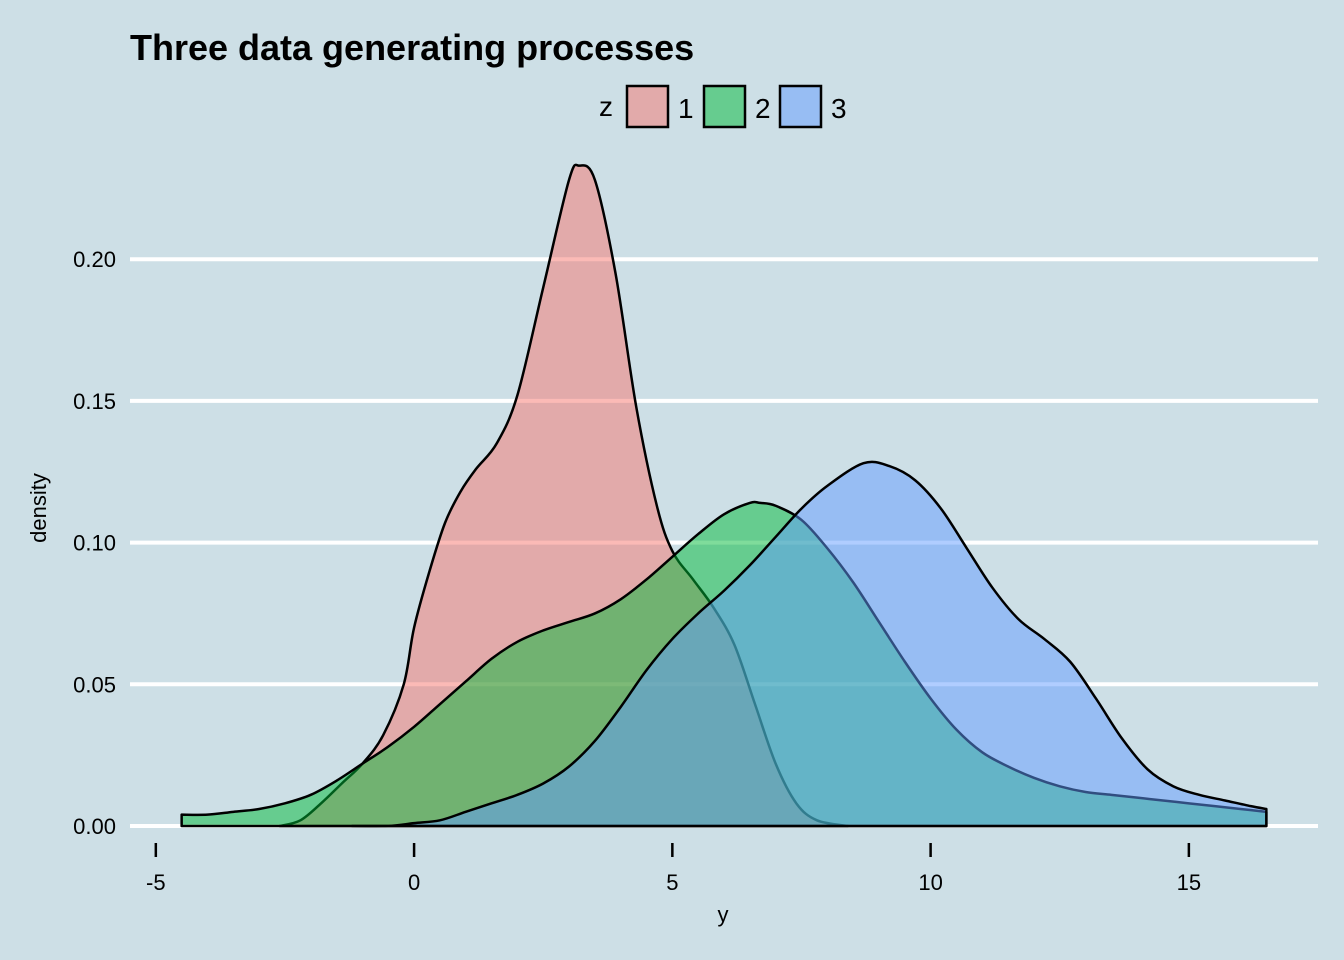  What do you see at coordinates (94, 259) in the screenshot?
I see `y-tick-label: 0.20` at bounding box center [94, 259].